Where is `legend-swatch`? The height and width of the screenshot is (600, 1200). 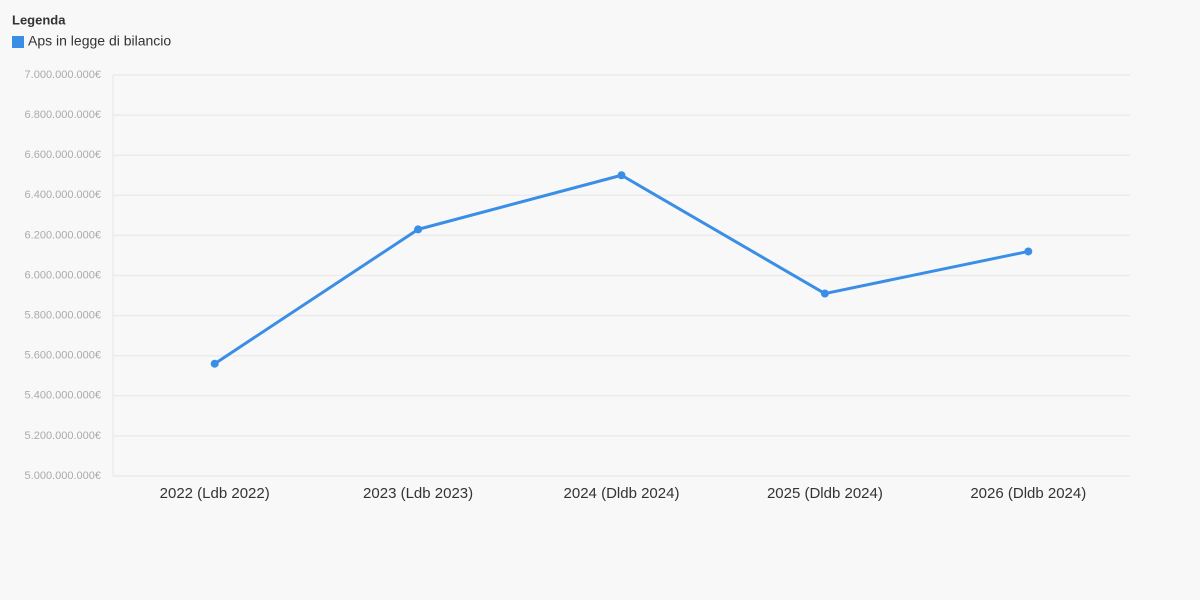
legend-swatch is located at coordinates (18, 42).